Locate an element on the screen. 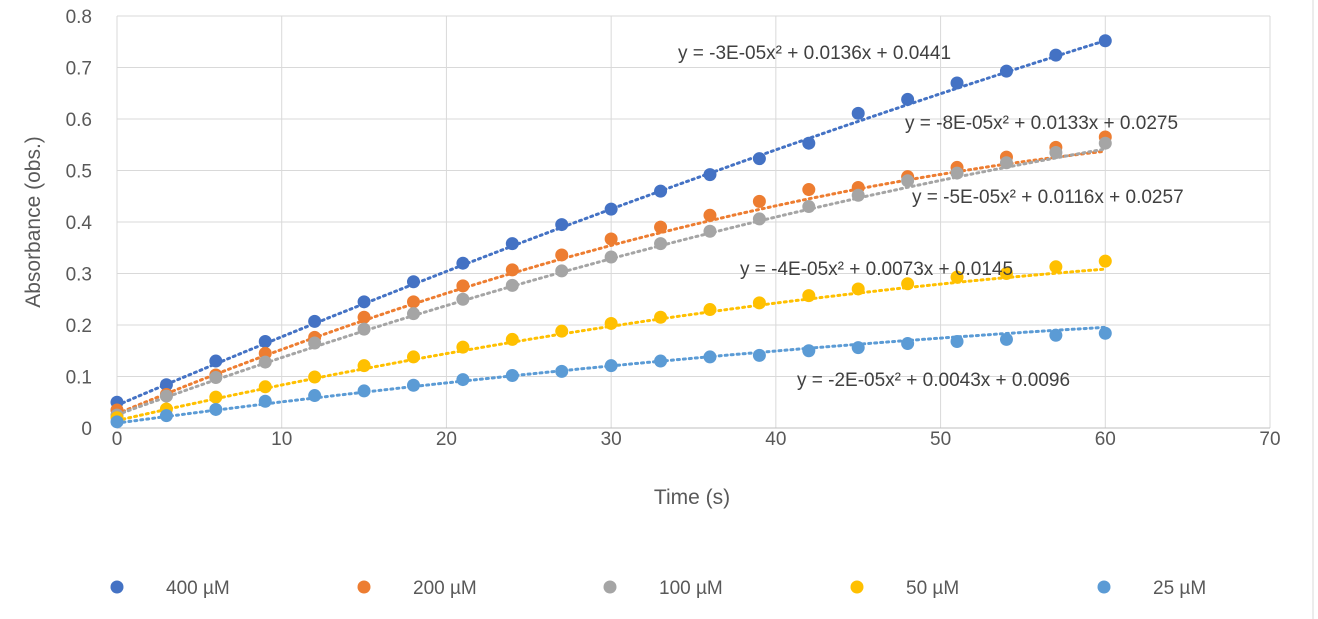 The height and width of the screenshot is (619, 1318). x-tick-label: 20 is located at coordinates (446, 439).